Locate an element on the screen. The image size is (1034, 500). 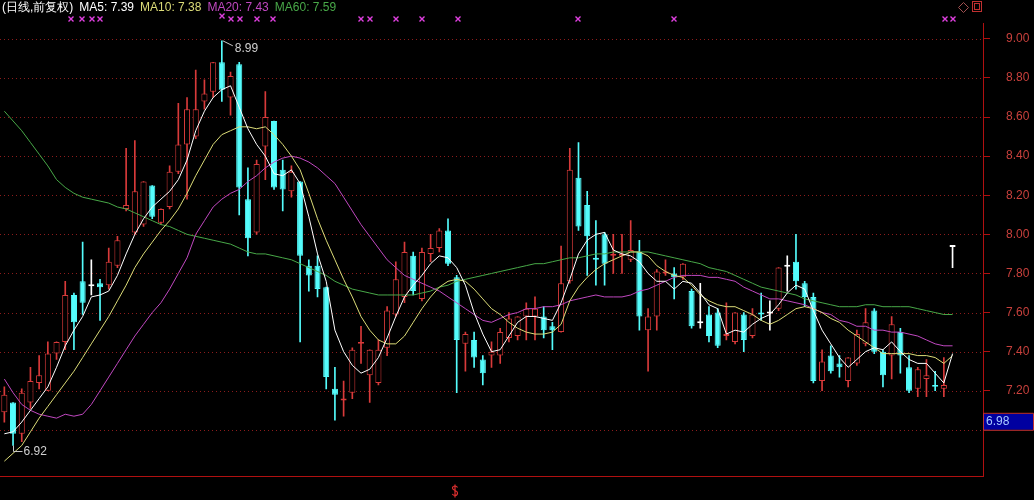
y-tick-label: 8.60 is located at coordinates (1018, 116).